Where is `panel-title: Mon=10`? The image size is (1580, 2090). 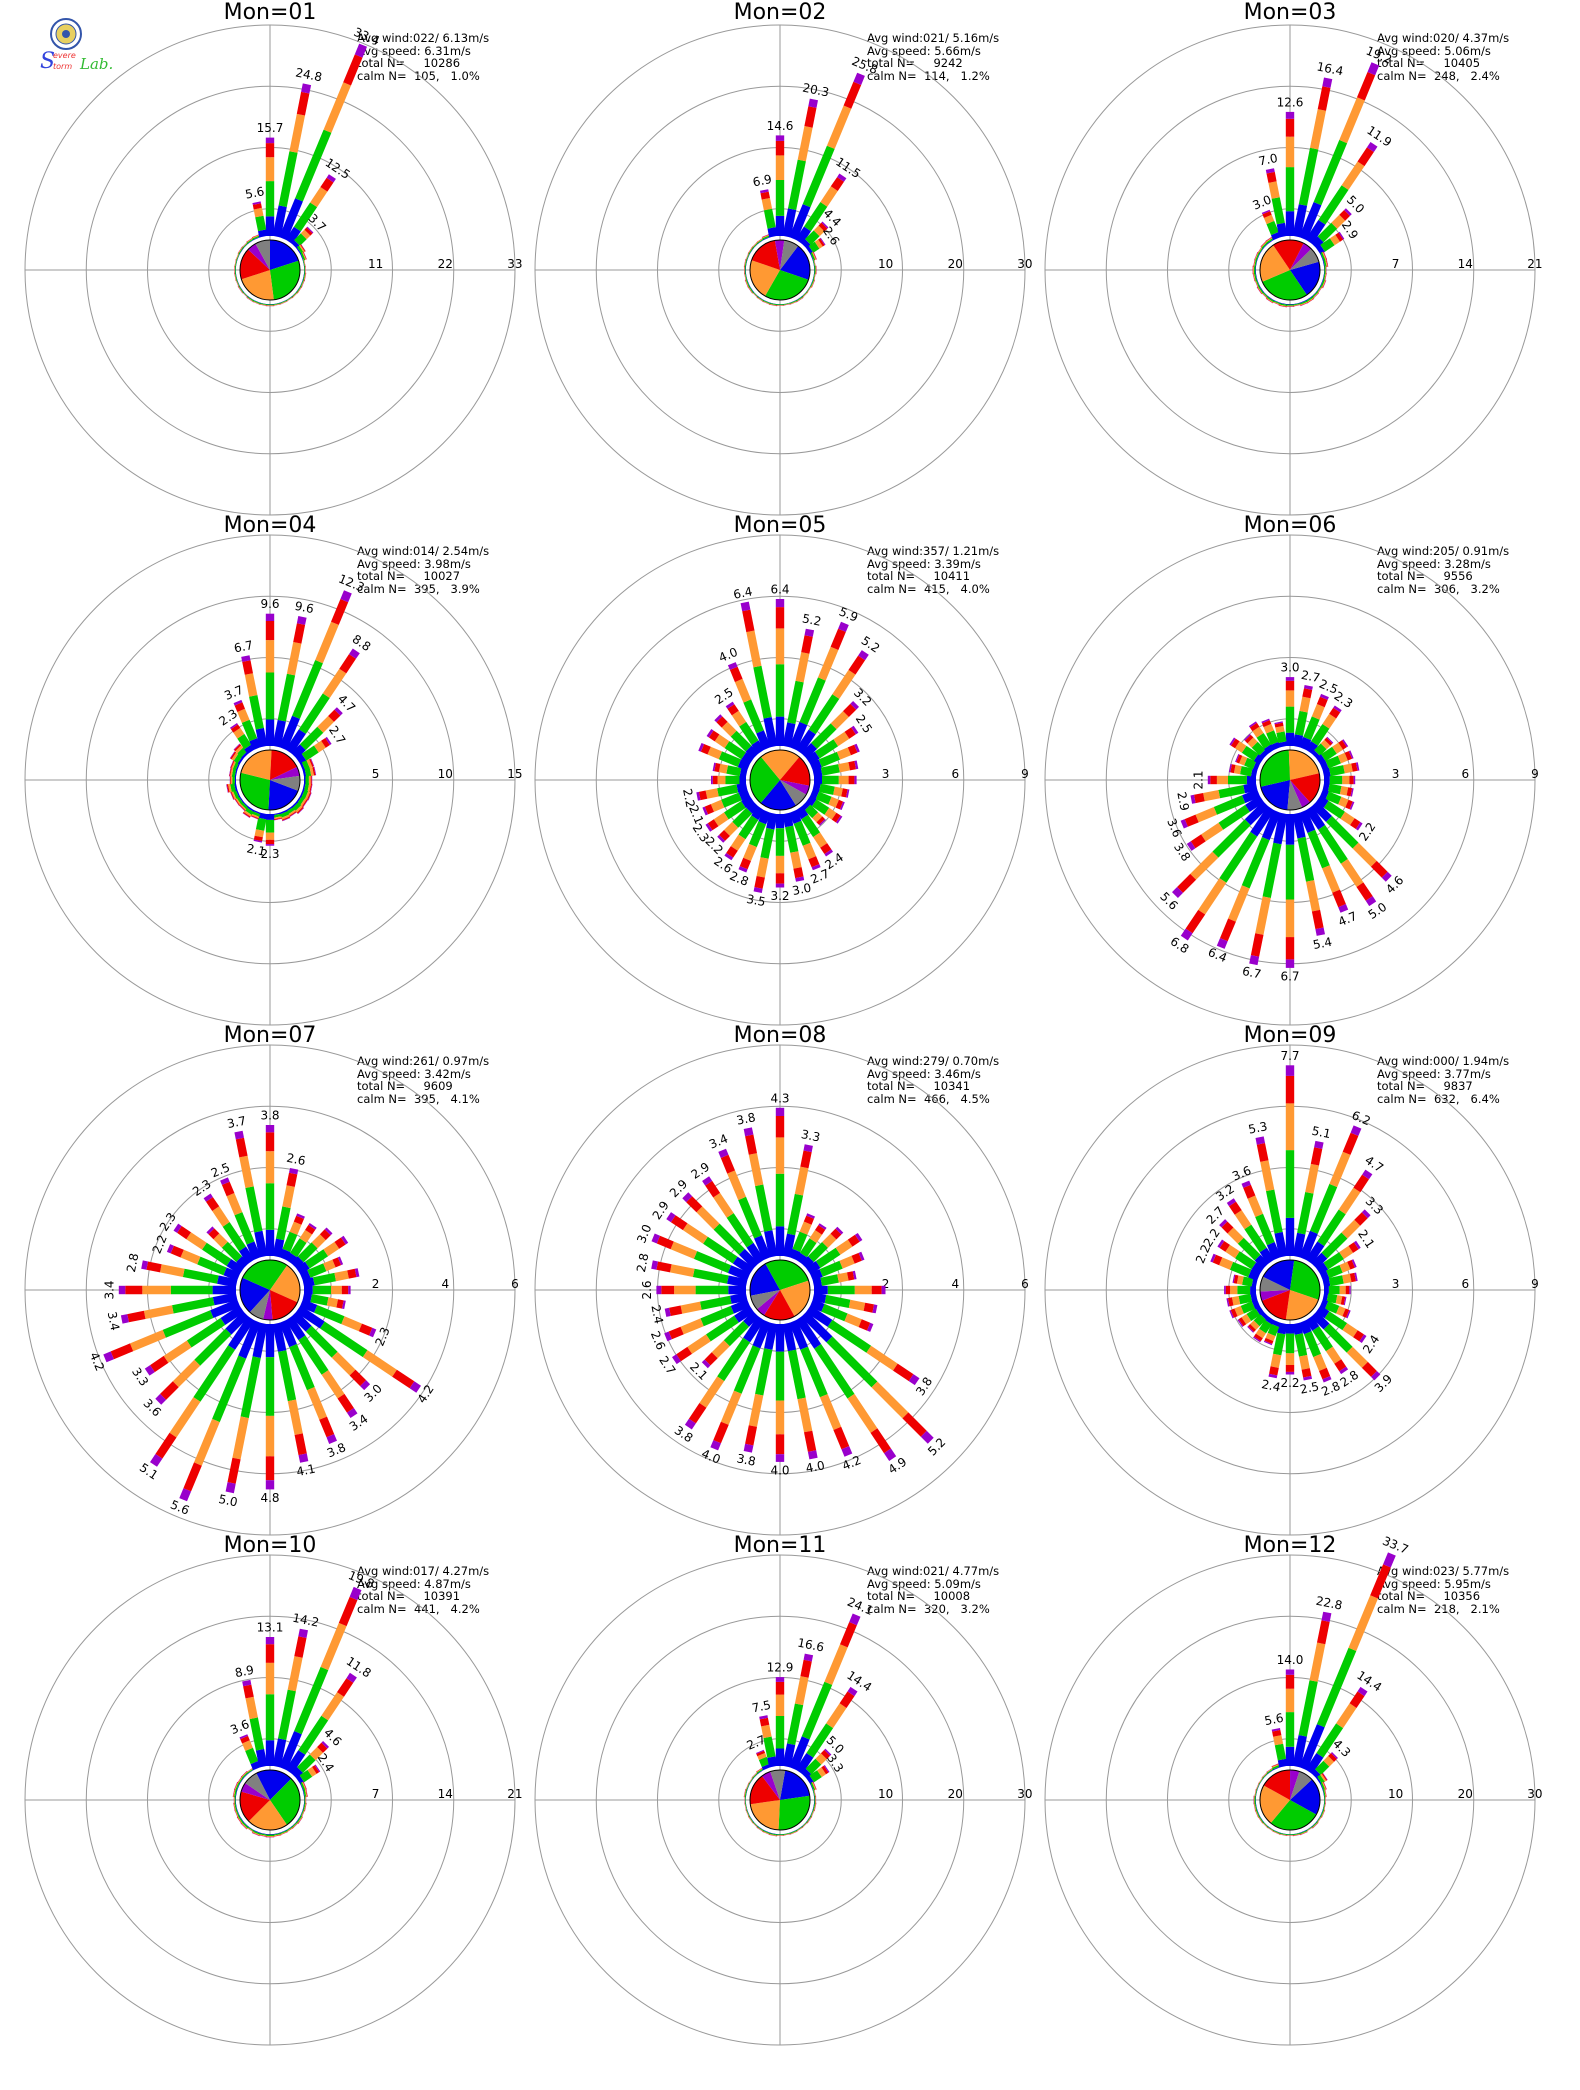
panel-title: Mon=10 is located at coordinates (270, 1545).